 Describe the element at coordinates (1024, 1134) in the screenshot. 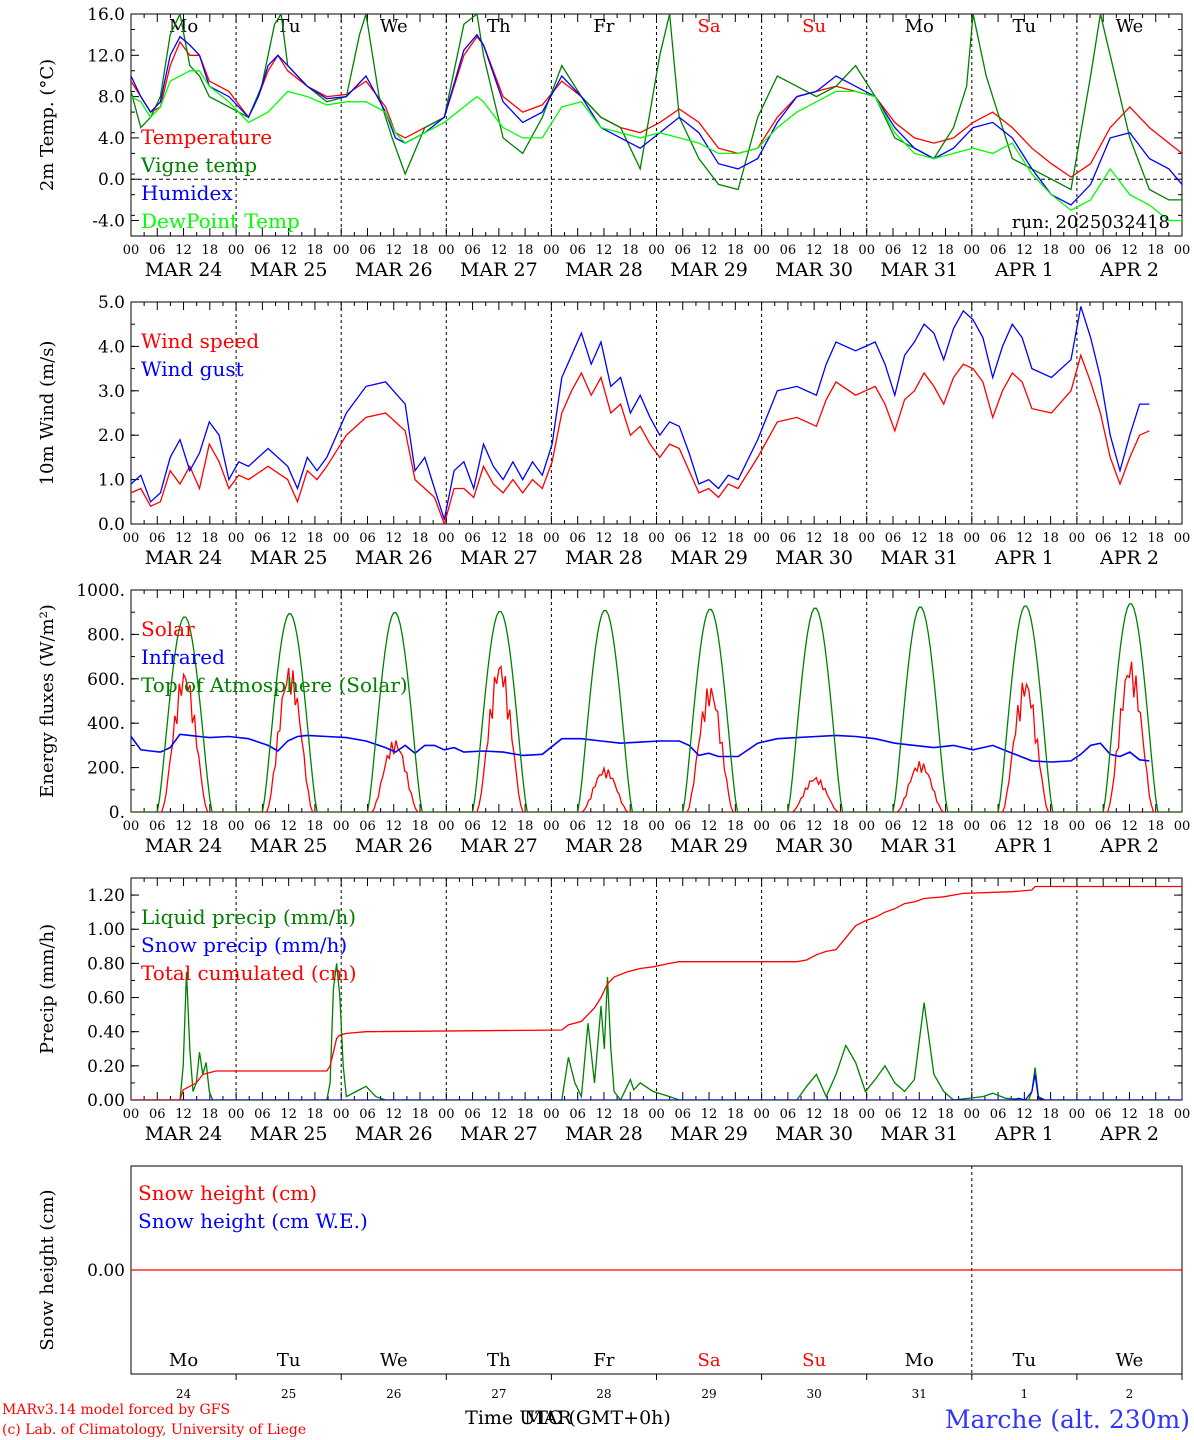

I see `date-label: APR 1` at that location.